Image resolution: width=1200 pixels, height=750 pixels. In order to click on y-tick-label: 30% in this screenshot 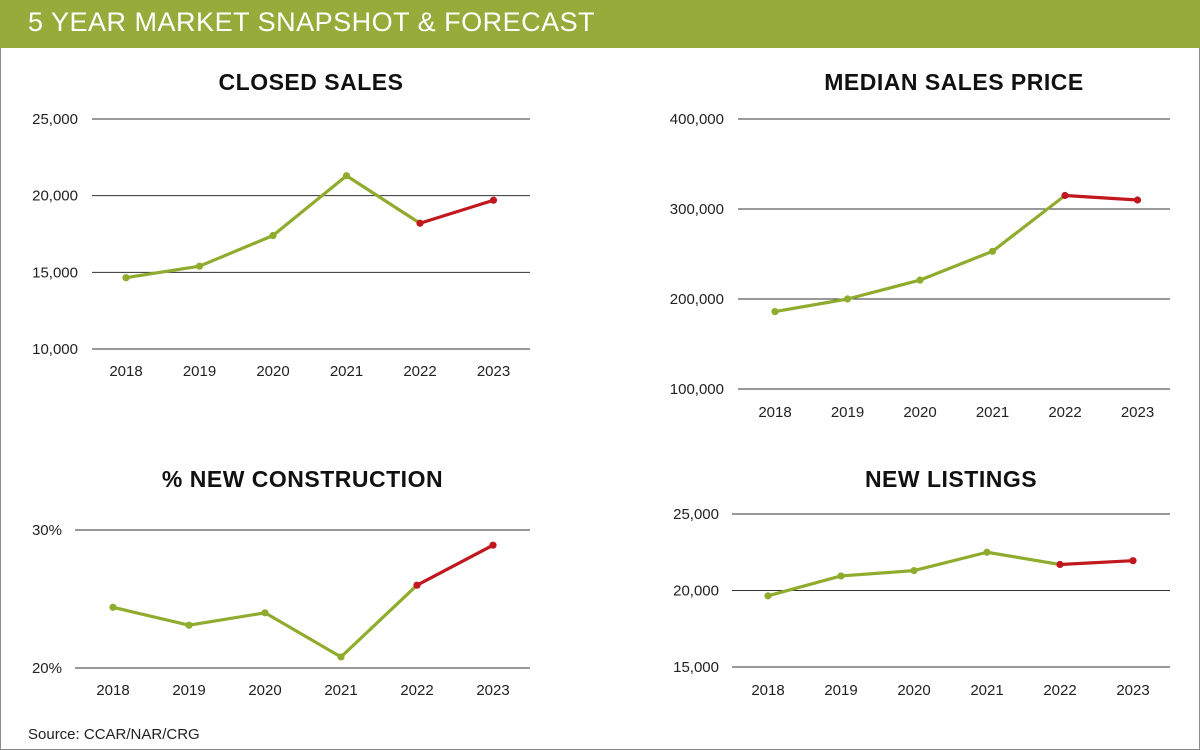, I will do `click(47, 530)`.